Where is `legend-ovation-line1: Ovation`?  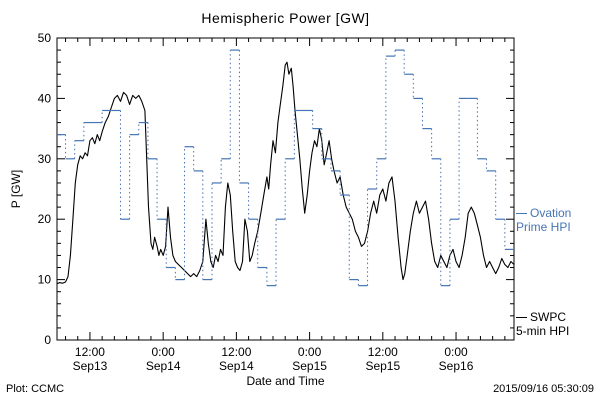
legend-ovation-line1: Ovation is located at coordinates (543, 213).